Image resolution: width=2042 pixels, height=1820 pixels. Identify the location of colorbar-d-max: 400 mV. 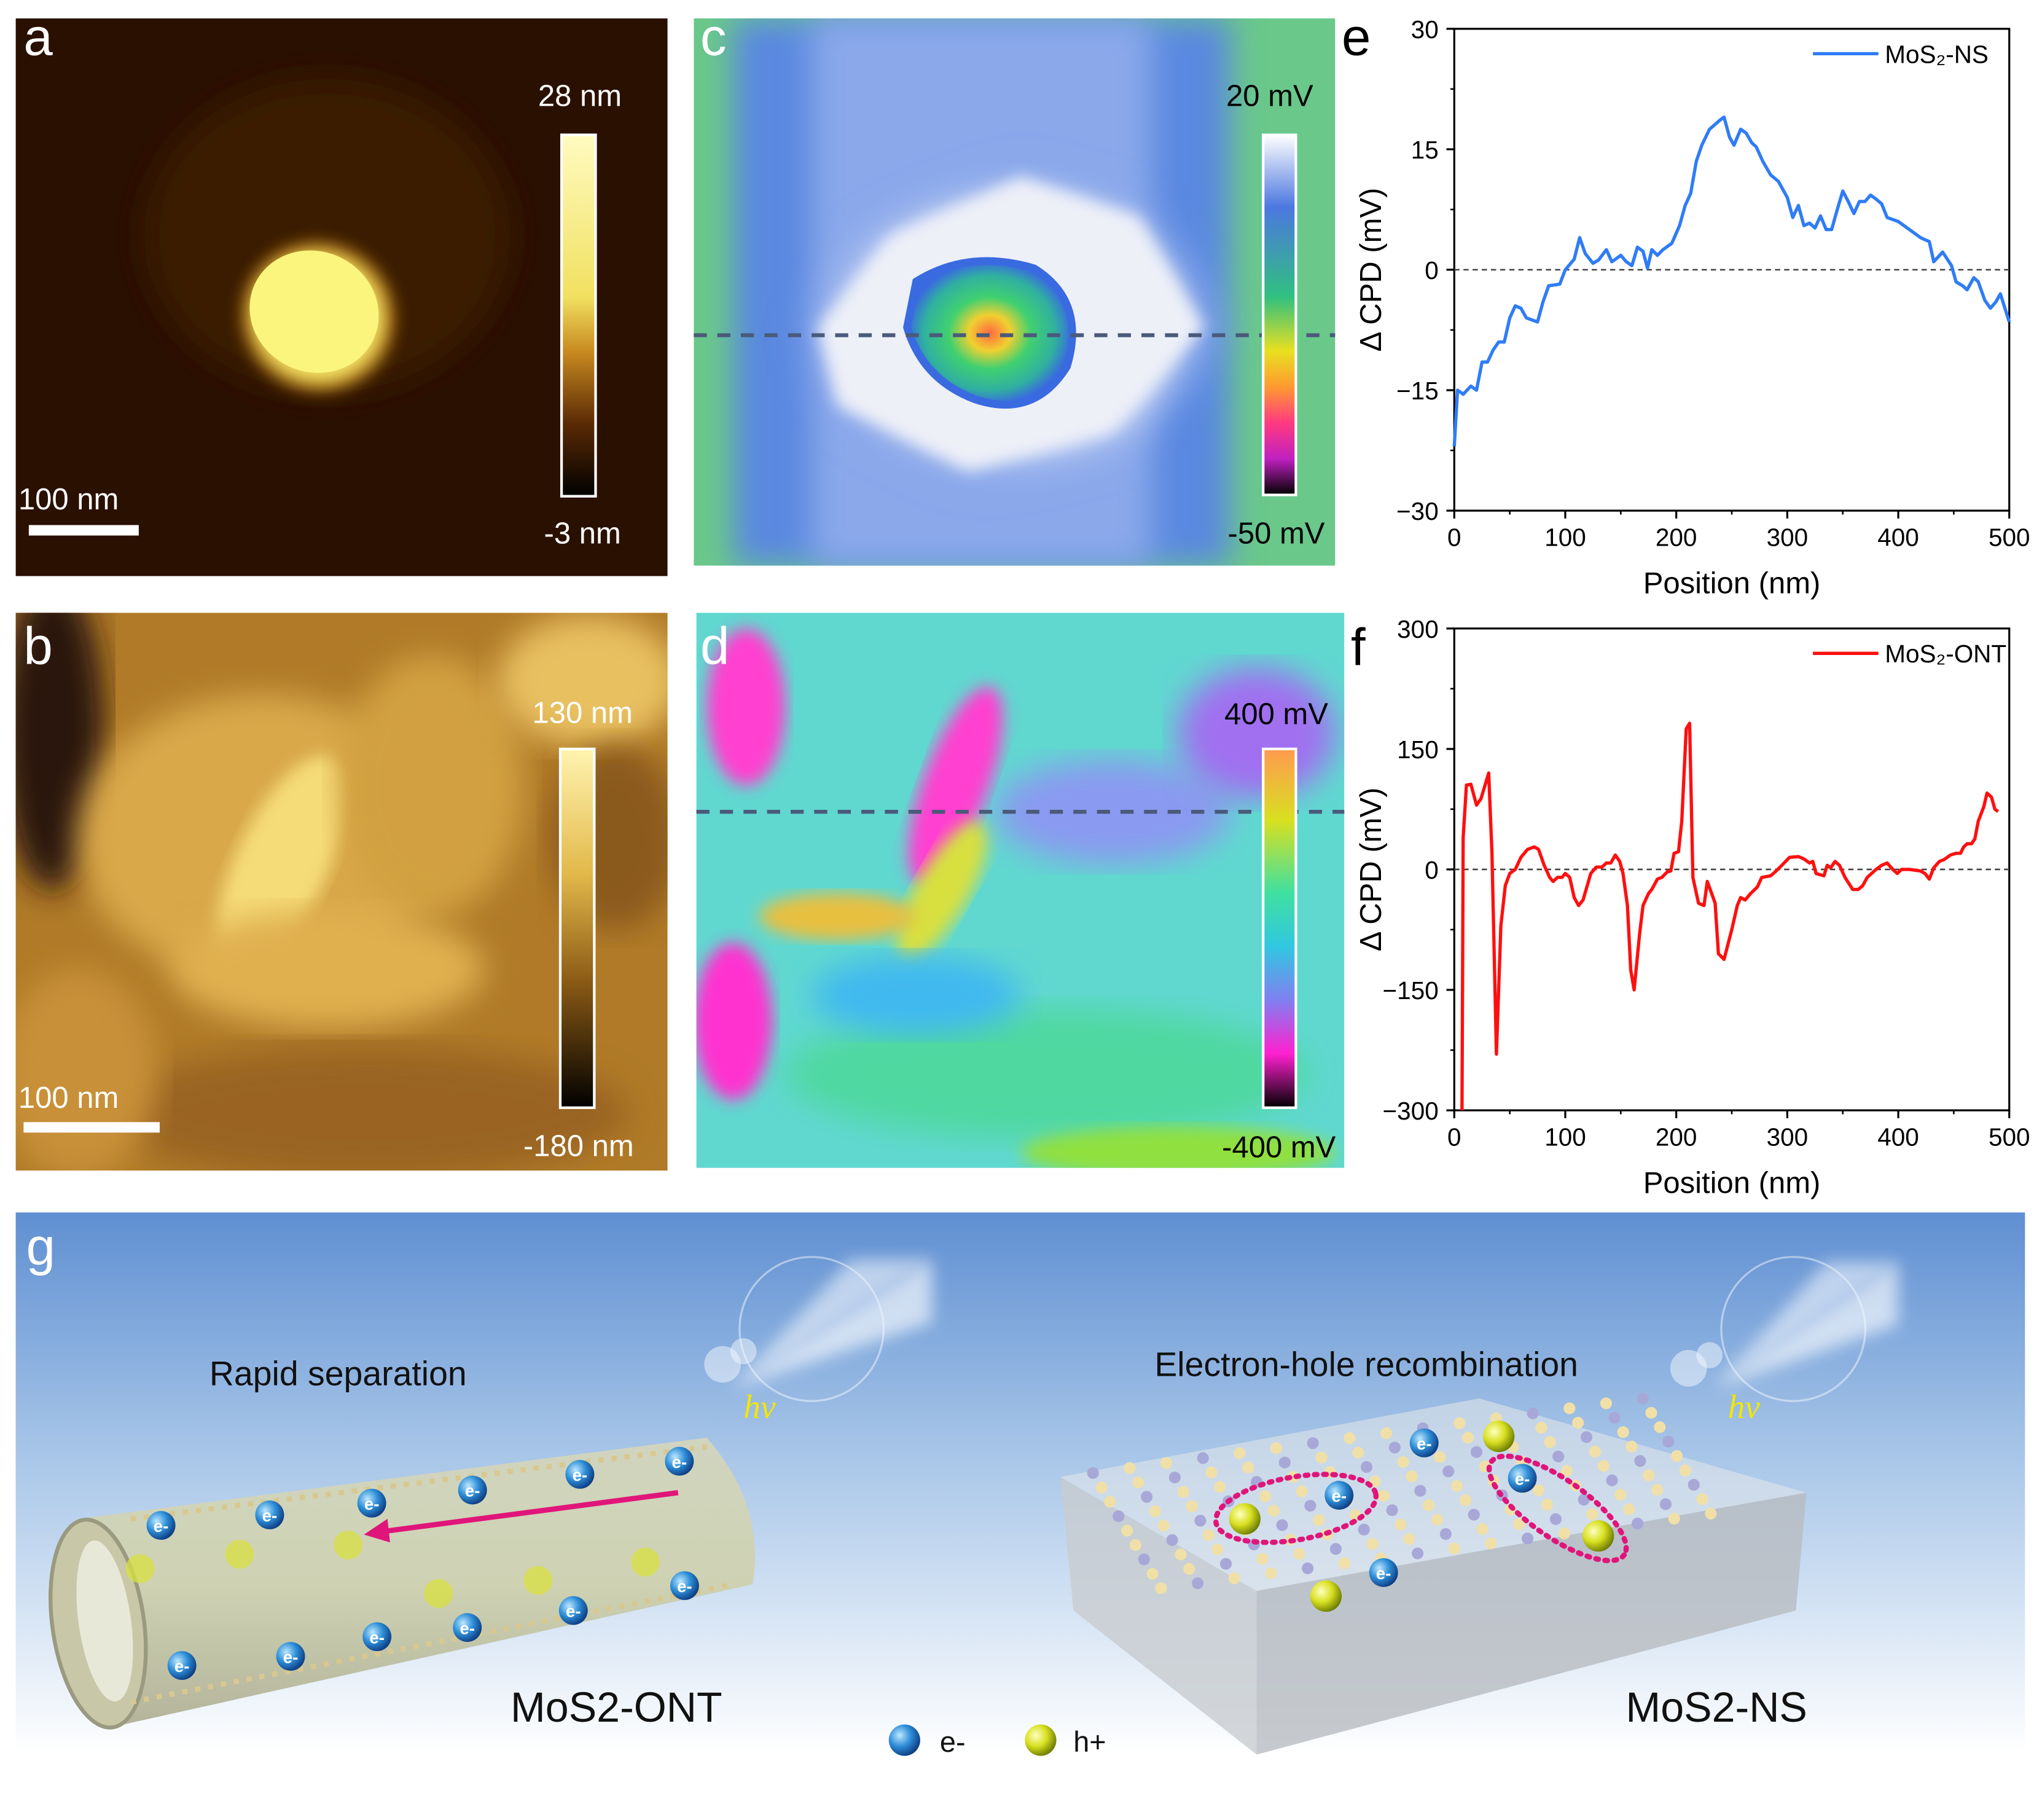
(1276, 714).